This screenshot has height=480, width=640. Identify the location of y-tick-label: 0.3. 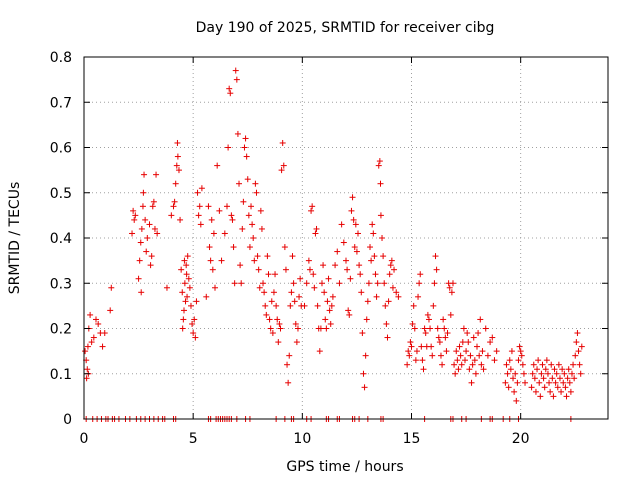
(61, 284).